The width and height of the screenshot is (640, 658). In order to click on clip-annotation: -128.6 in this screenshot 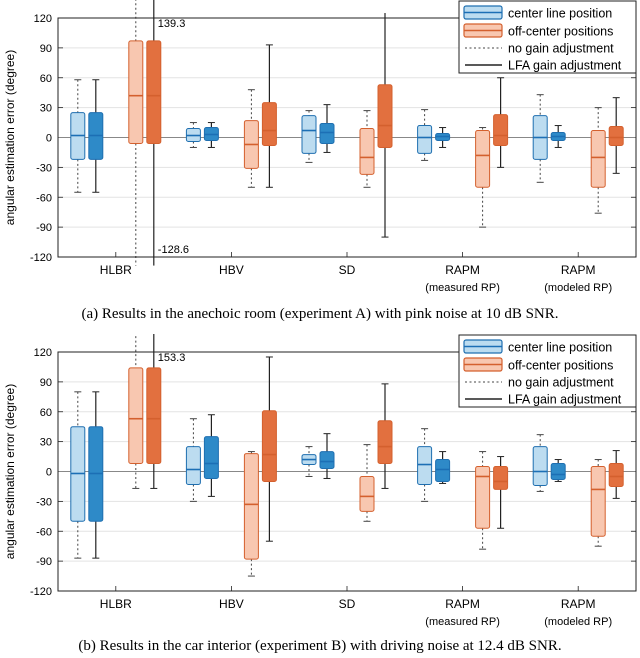, I will do `click(173, 250)`.